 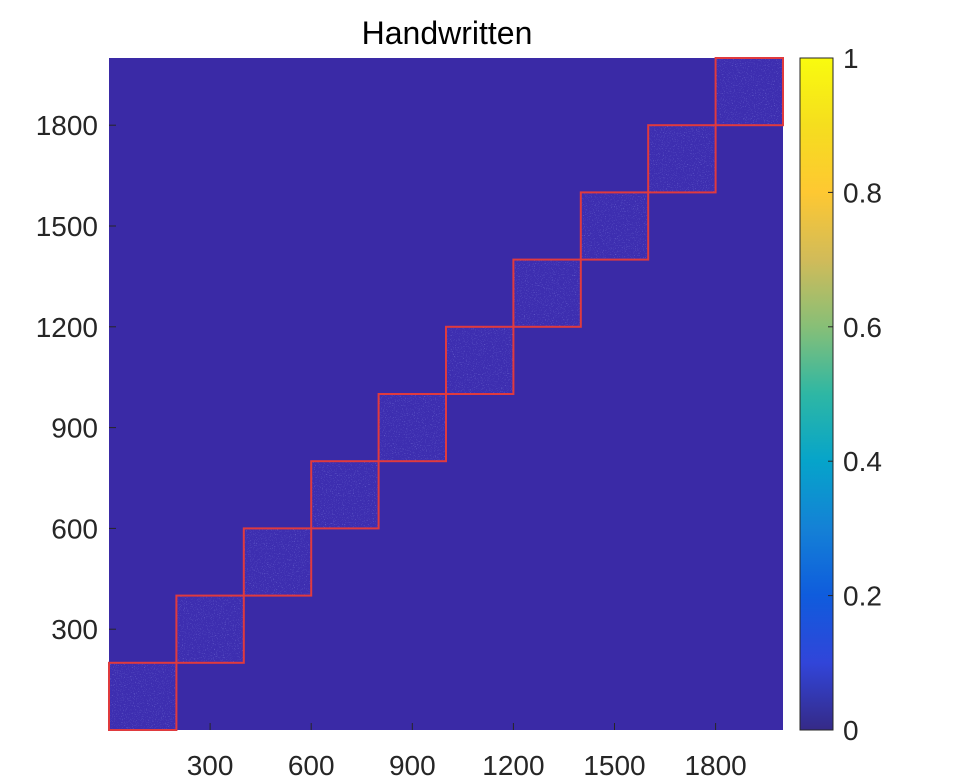 I want to click on y-tick-label: 600, so click(x=74, y=528).